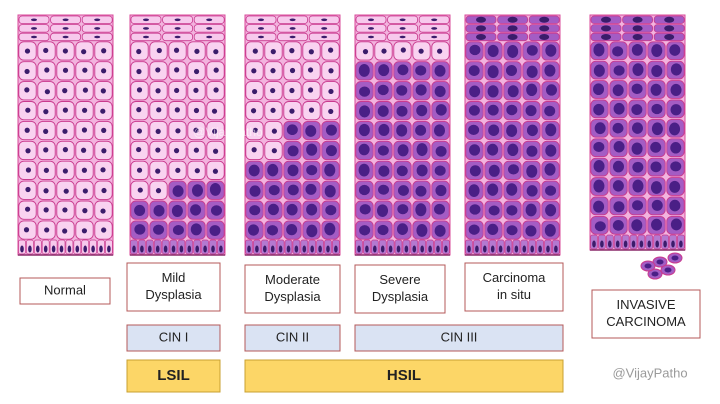  Describe the element at coordinates (292, 279) in the screenshot. I see `stage-label: Moderate` at that location.